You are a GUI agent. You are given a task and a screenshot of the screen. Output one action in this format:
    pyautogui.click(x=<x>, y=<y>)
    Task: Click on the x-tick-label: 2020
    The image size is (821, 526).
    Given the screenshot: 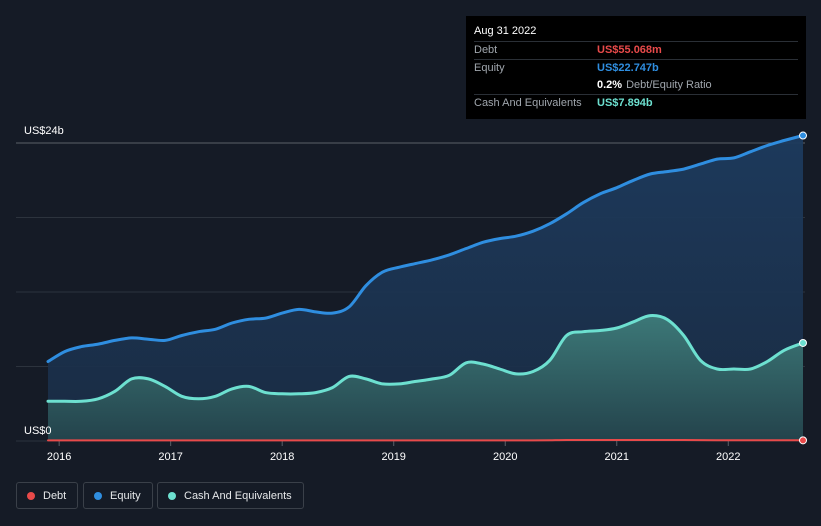 What is the action you would take?
    pyautogui.click(x=505, y=457)
    